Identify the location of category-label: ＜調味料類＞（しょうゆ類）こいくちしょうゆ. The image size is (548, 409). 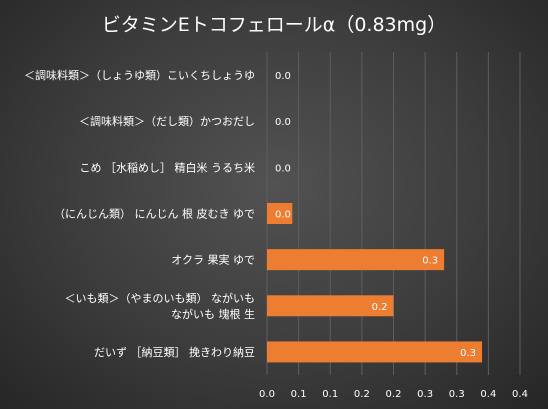
(139, 75).